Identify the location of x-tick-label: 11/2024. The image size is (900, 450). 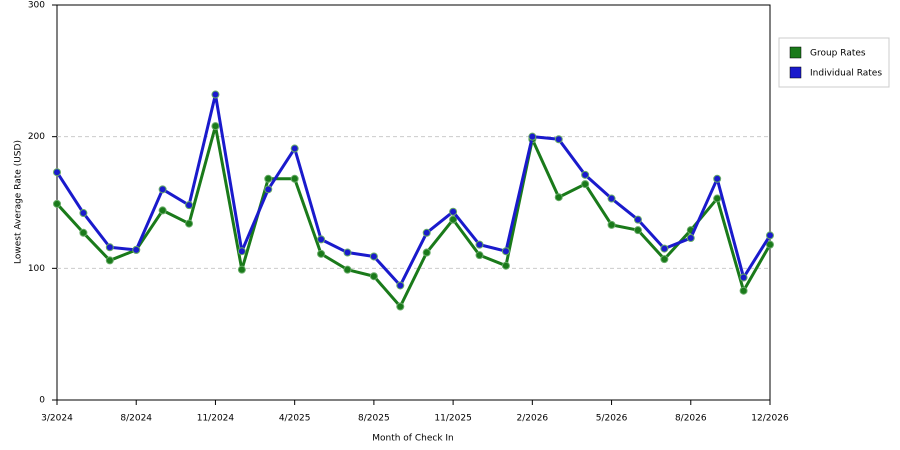
(216, 419).